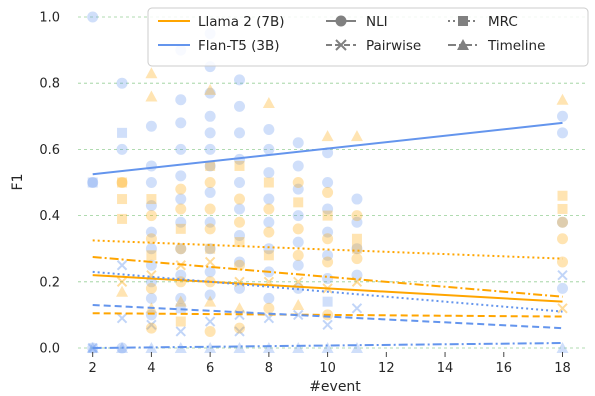  I want to click on legend-entry-model-0: Llama 2 (7B), so click(221, 22).